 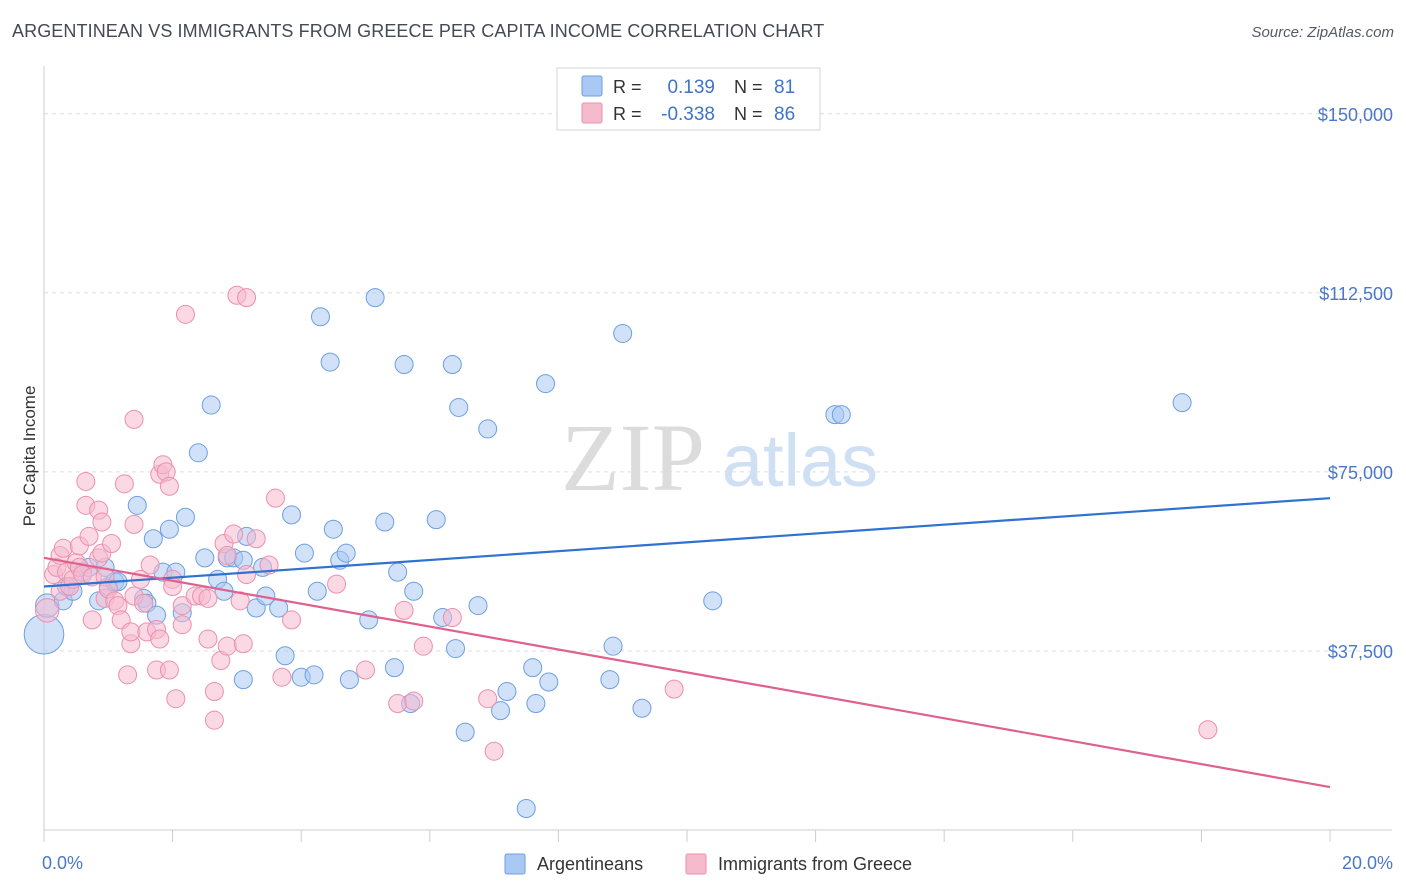 I want to click on bottom-legend: Argentineans Immigrants from Greece, so click(x=708, y=864).